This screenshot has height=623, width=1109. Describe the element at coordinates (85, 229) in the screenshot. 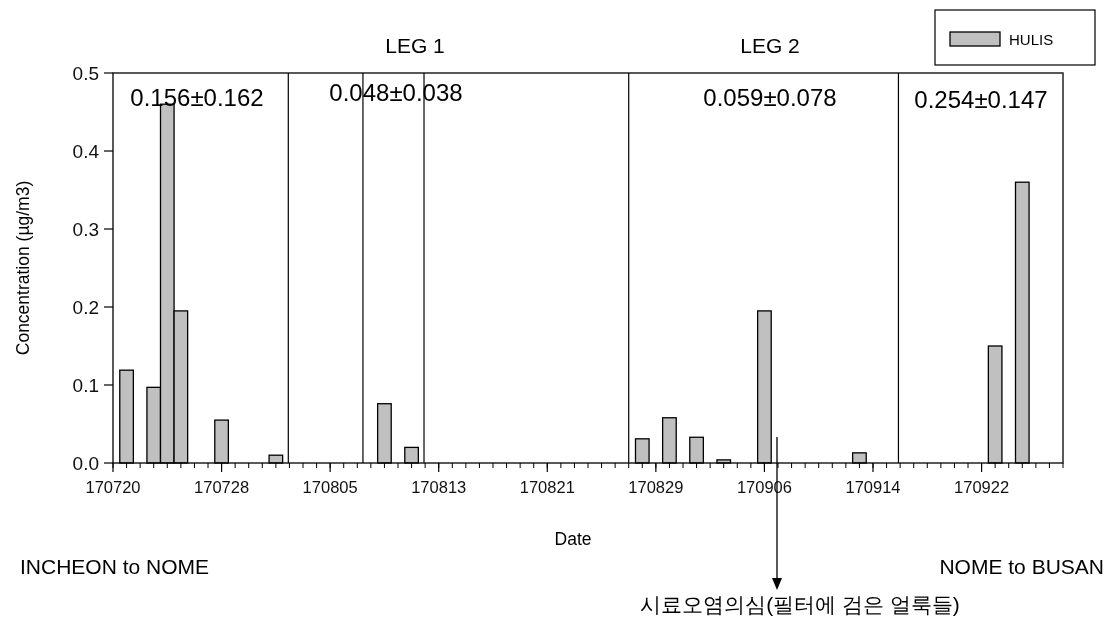

I see `y-tick-label: 0.3` at that location.